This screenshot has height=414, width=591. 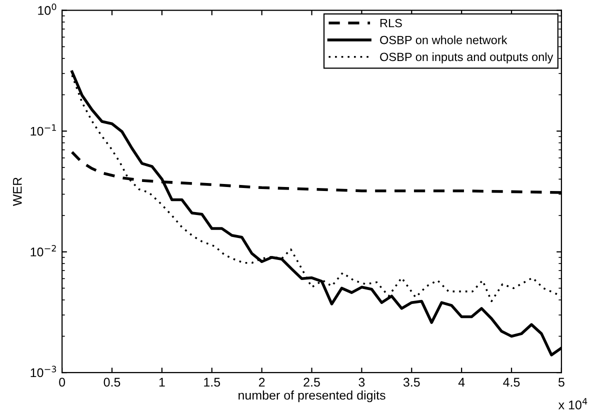 I want to click on legend-label: OSBP on inputs and outputs only, so click(x=467, y=58).